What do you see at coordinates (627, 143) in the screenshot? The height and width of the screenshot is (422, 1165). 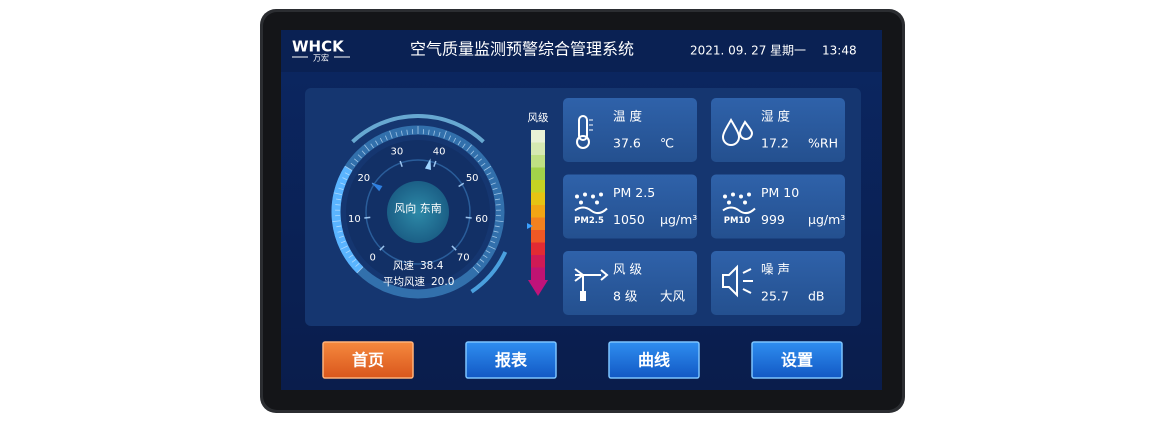 I see `sensor-value: 37.6` at bounding box center [627, 143].